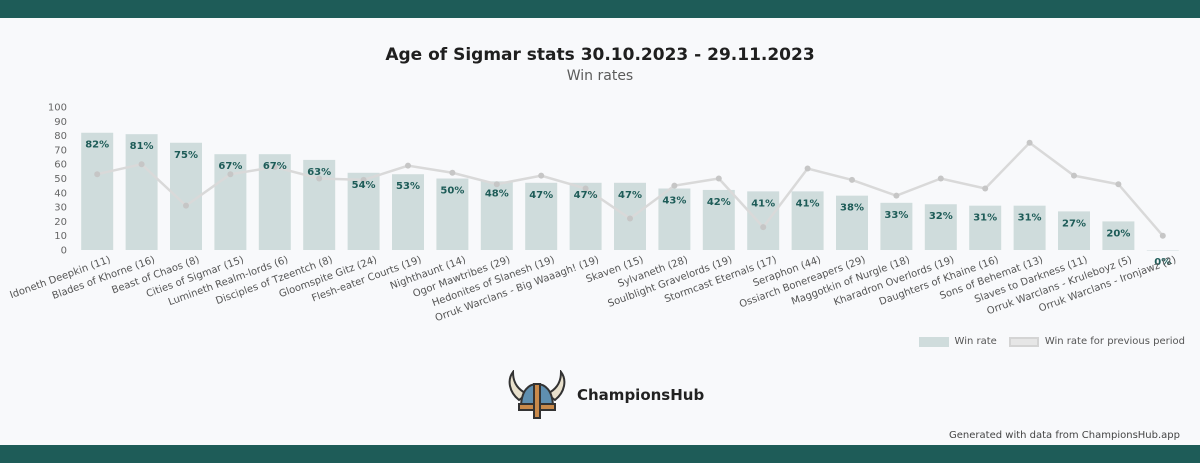 This screenshot has width=1200, height=463. Describe the element at coordinates (1162, 262) in the screenshot. I see `data-label-24: 0%` at that location.